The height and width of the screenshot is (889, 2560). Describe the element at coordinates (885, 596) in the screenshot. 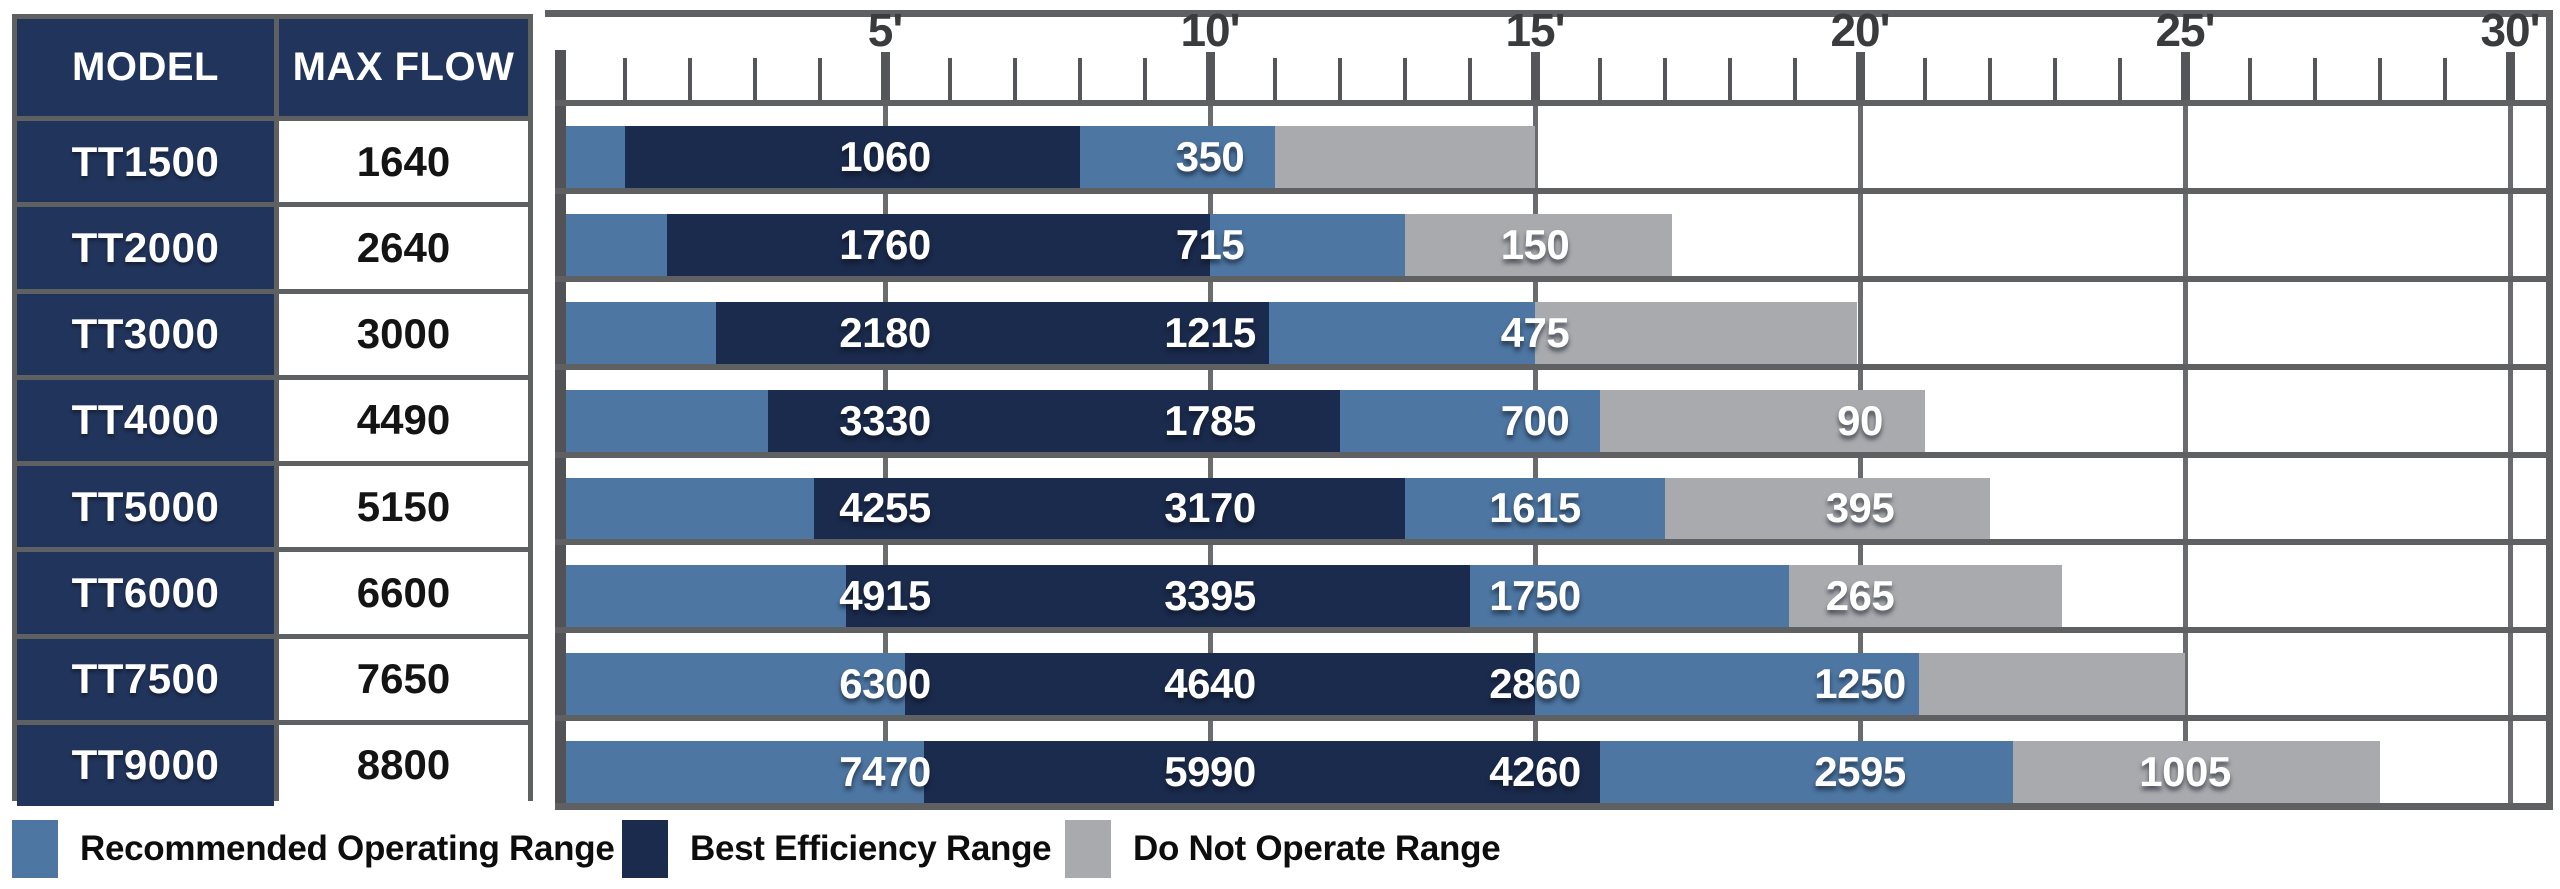

I see `flow-label-TT6000-5ft: 4915` at that location.